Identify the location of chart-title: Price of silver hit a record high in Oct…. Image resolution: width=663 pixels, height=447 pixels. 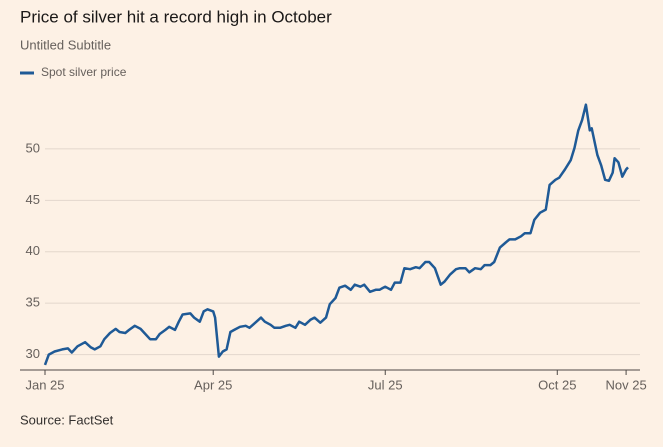
(176, 16).